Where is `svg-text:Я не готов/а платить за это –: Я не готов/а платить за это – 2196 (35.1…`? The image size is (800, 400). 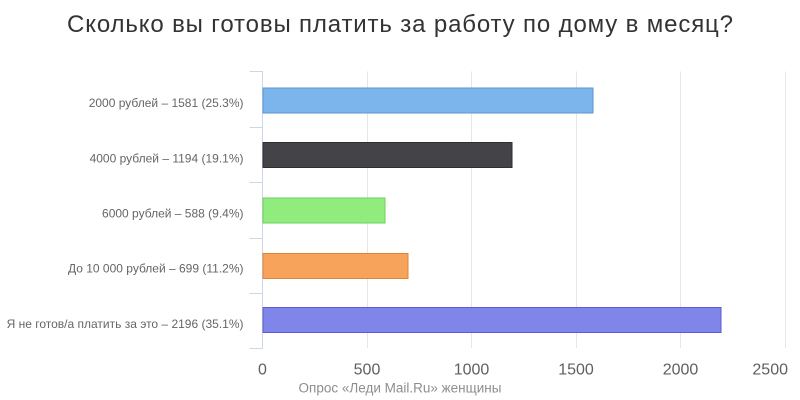
svg-text:Я не готов/а платить за это –: Я не готов/а платить за это – 2196 (35.1… is located at coordinates (125, 324).